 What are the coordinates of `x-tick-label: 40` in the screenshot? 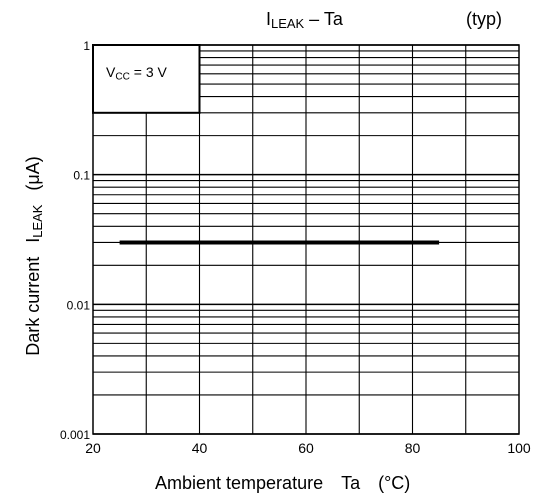 It's located at (200, 448).